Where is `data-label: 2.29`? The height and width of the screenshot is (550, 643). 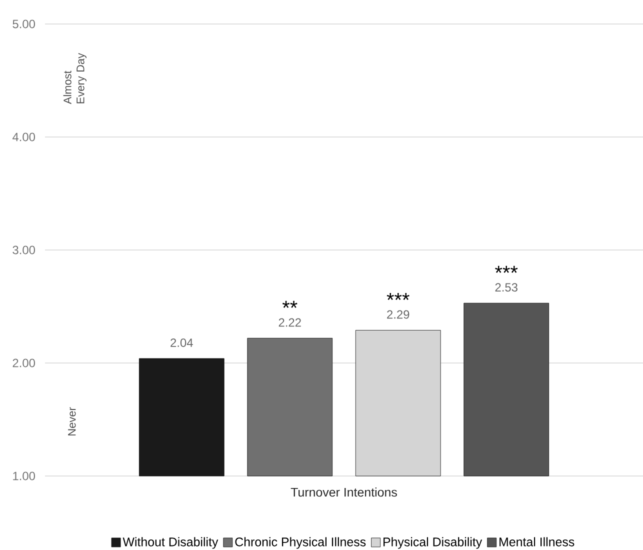
data-label: 2.29 is located at coordinates (398, 314).